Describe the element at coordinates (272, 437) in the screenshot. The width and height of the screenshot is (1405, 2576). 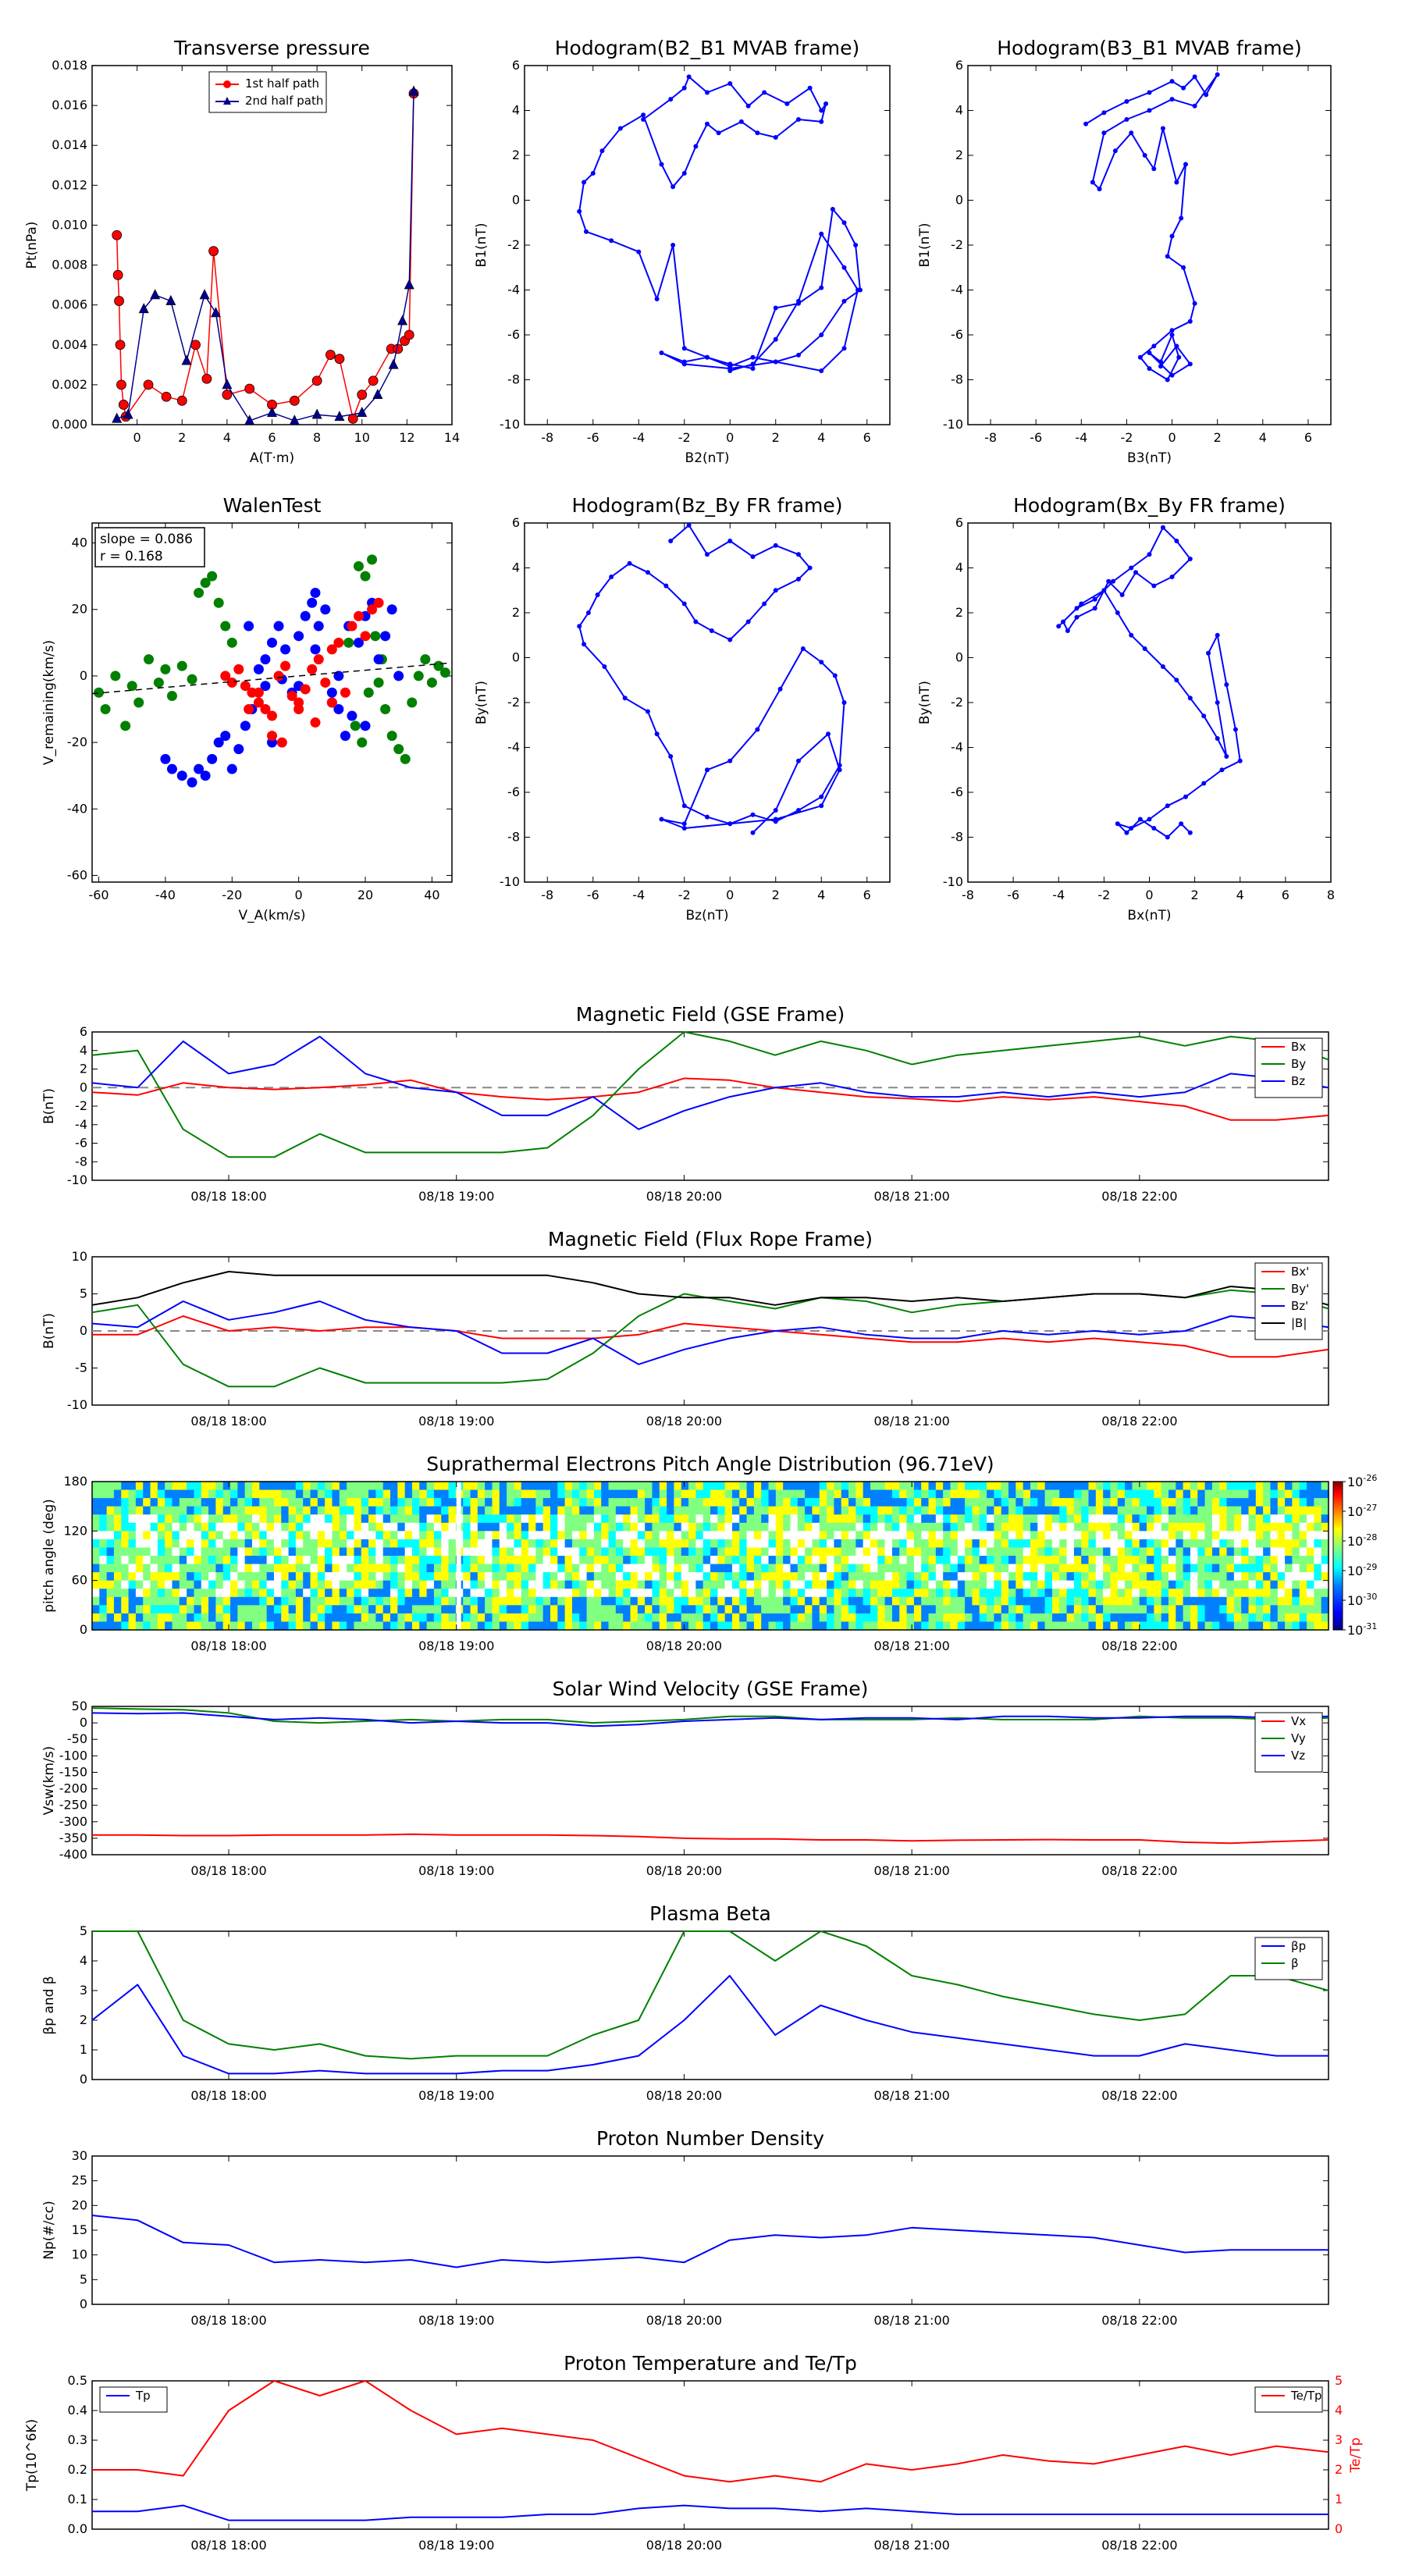
I see `x-tick-label: 6` at that location.